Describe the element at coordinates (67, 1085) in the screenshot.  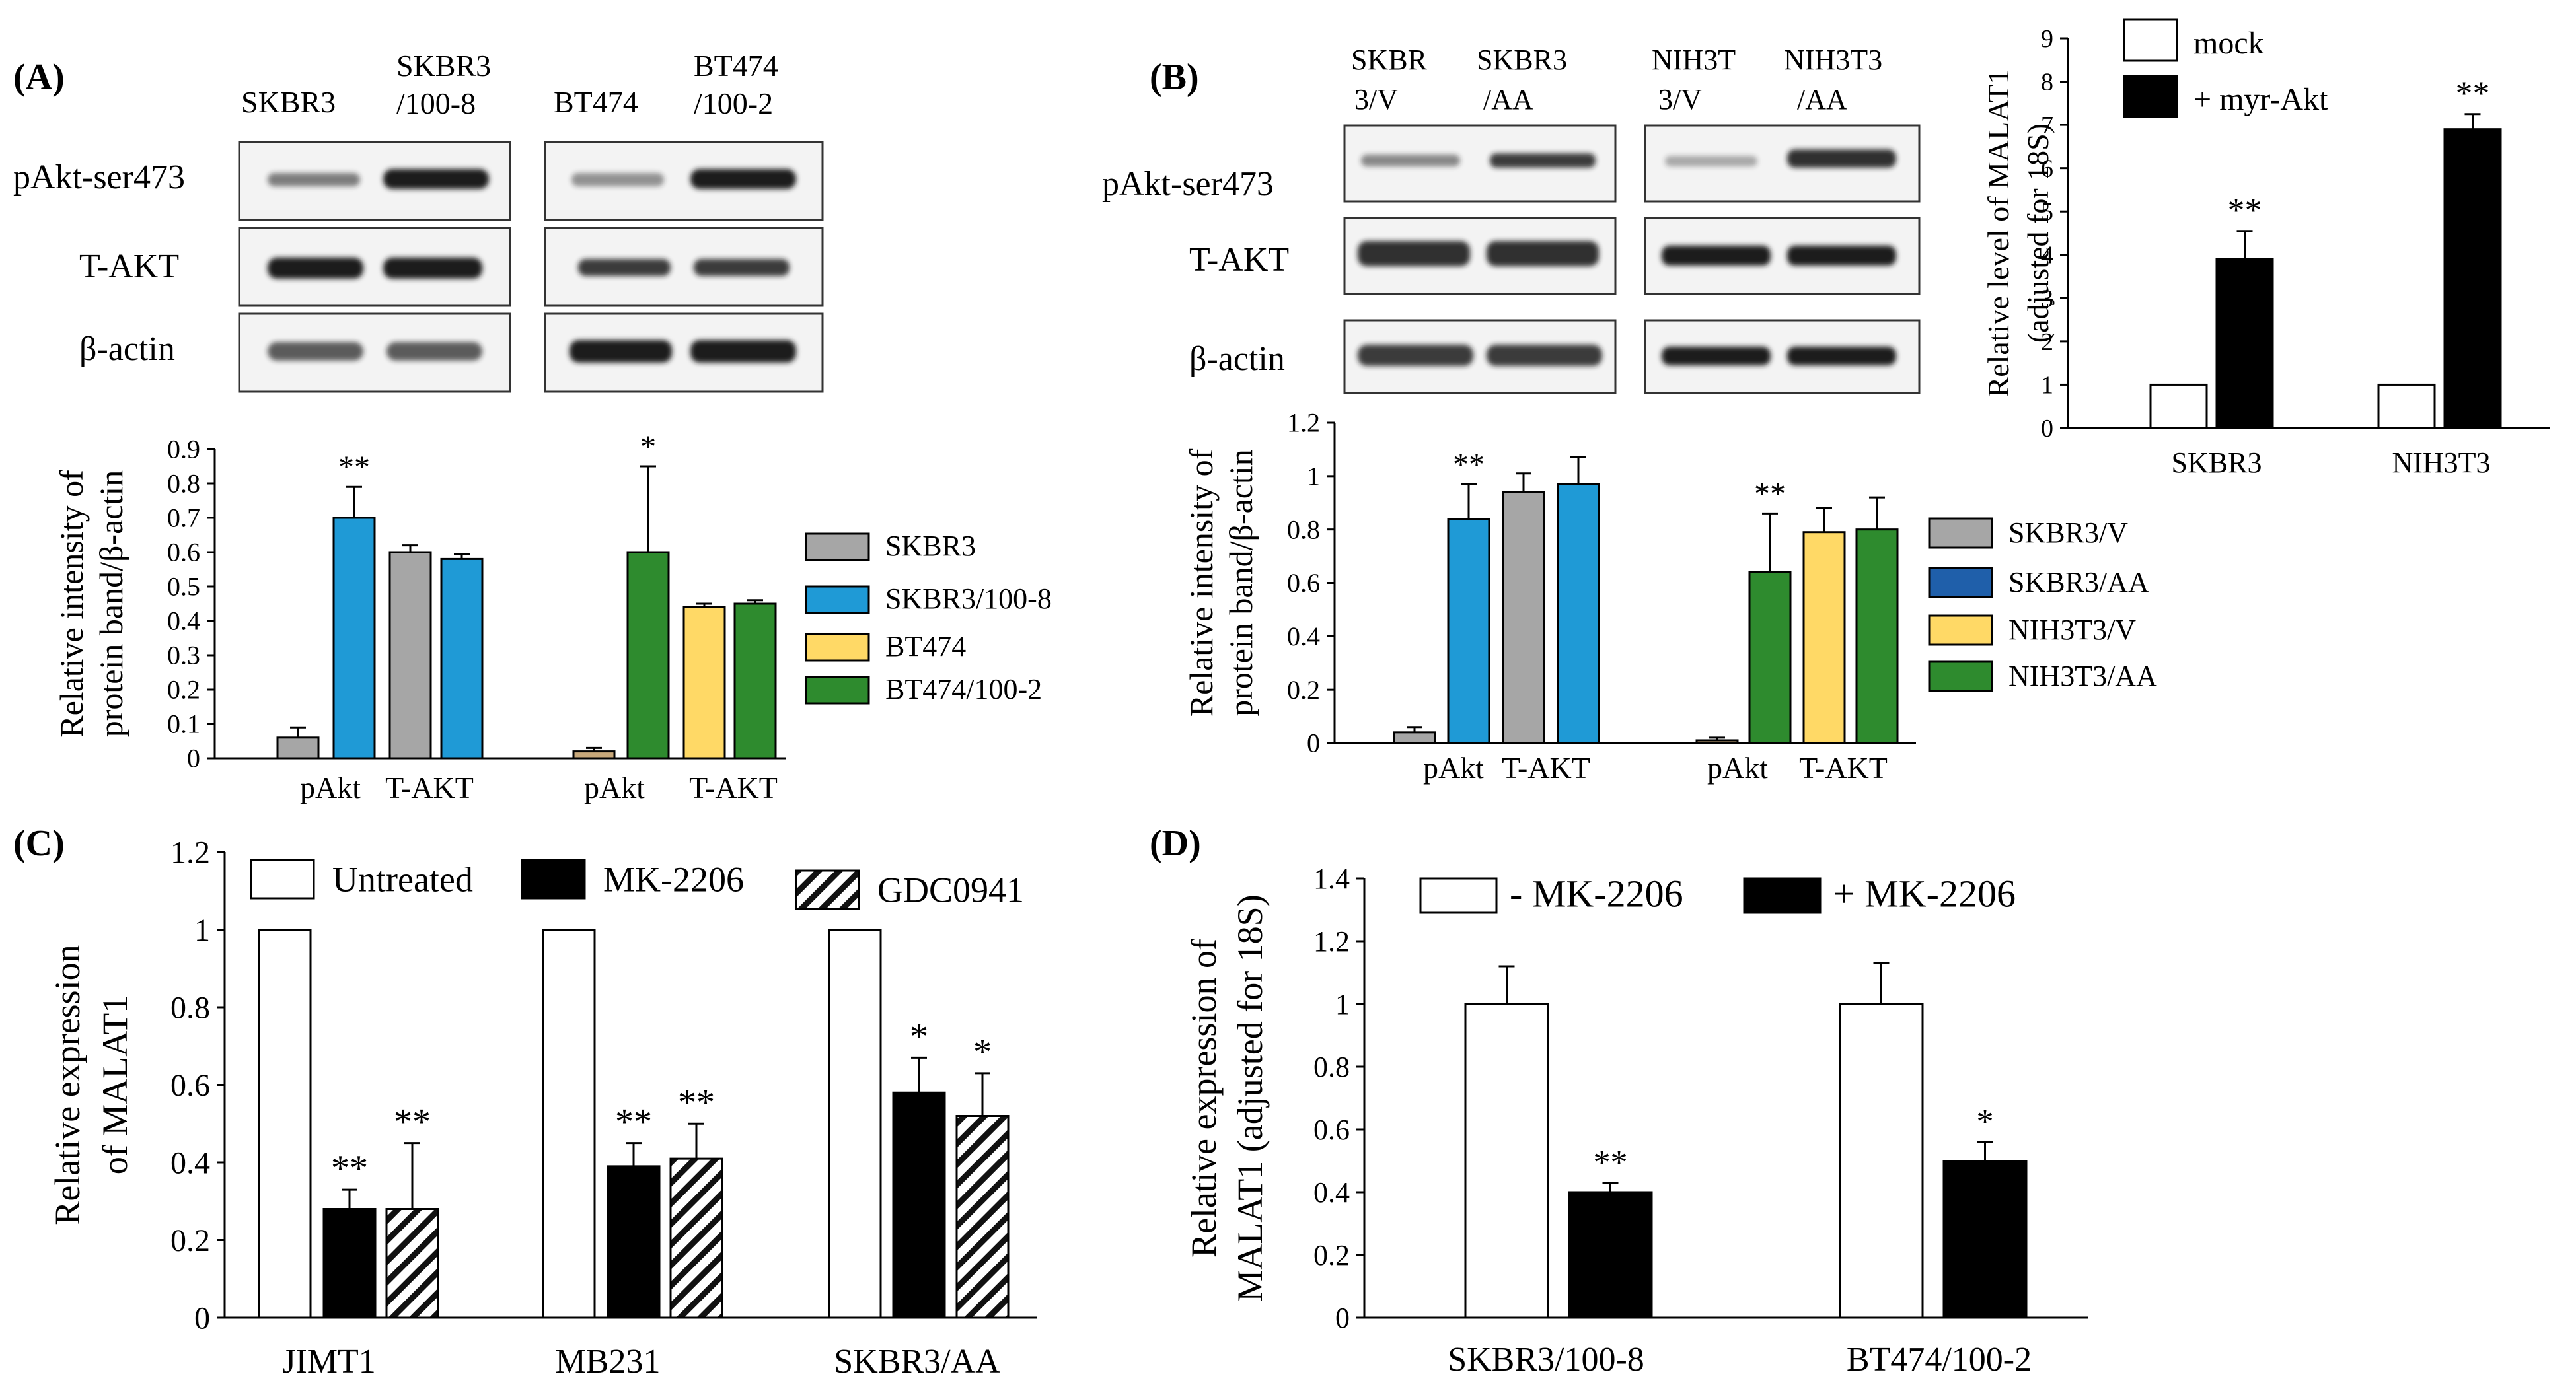
I see `y-axis-label: Relative expression` at that location.